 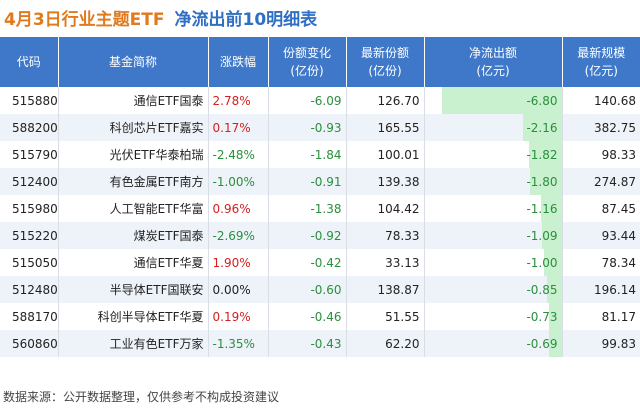 I want to click on net-outflow-cell: -1.82, so click(x=493, y=154).